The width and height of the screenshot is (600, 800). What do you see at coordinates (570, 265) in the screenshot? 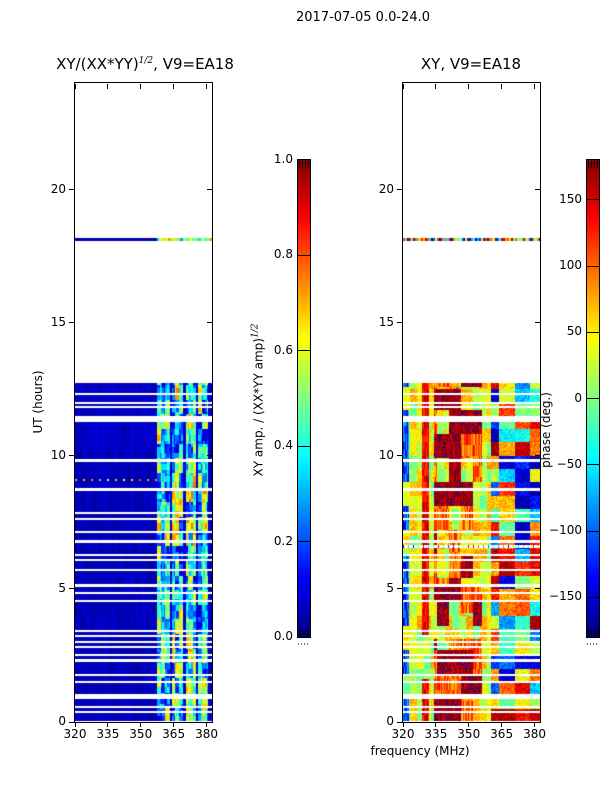
I see `phase-colorbar-tick-label: 100` at bounding box center [570, 265].